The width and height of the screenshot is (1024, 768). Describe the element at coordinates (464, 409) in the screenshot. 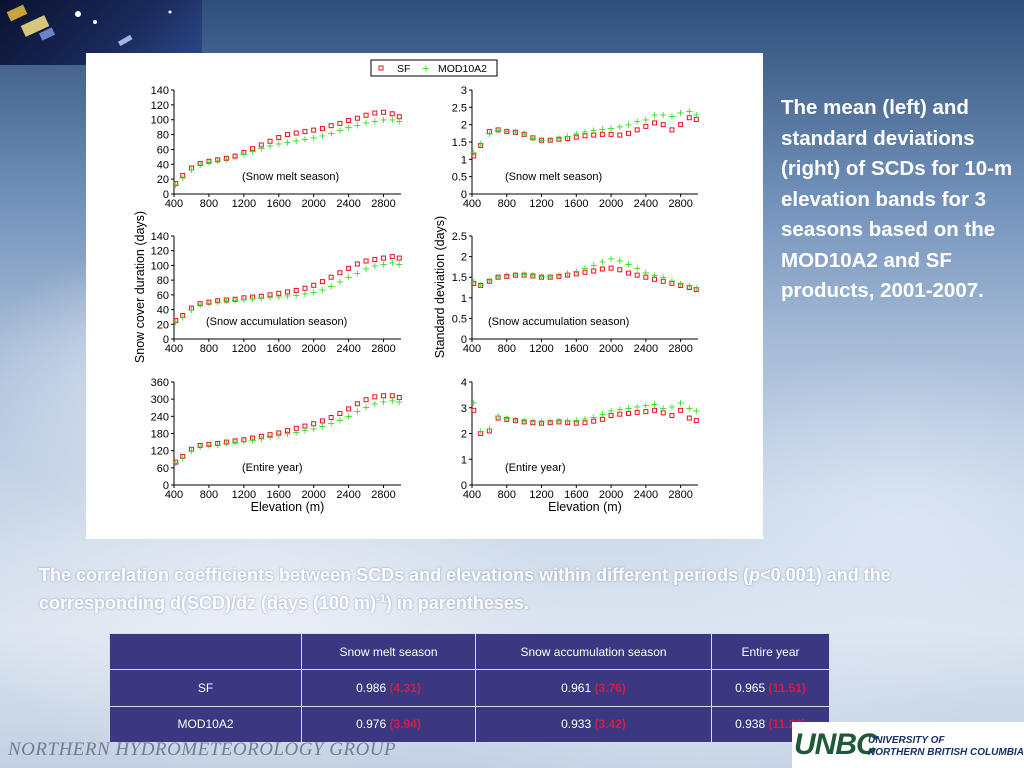

I see `y-tick-label: 3` at that location.